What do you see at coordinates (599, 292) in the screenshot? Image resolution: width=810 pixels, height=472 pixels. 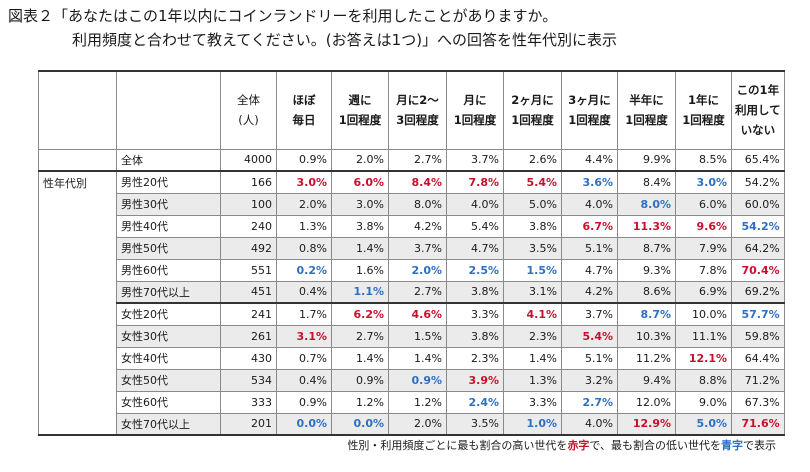 I see `cell-value: 4.2%` at bounding box center [599, 292].